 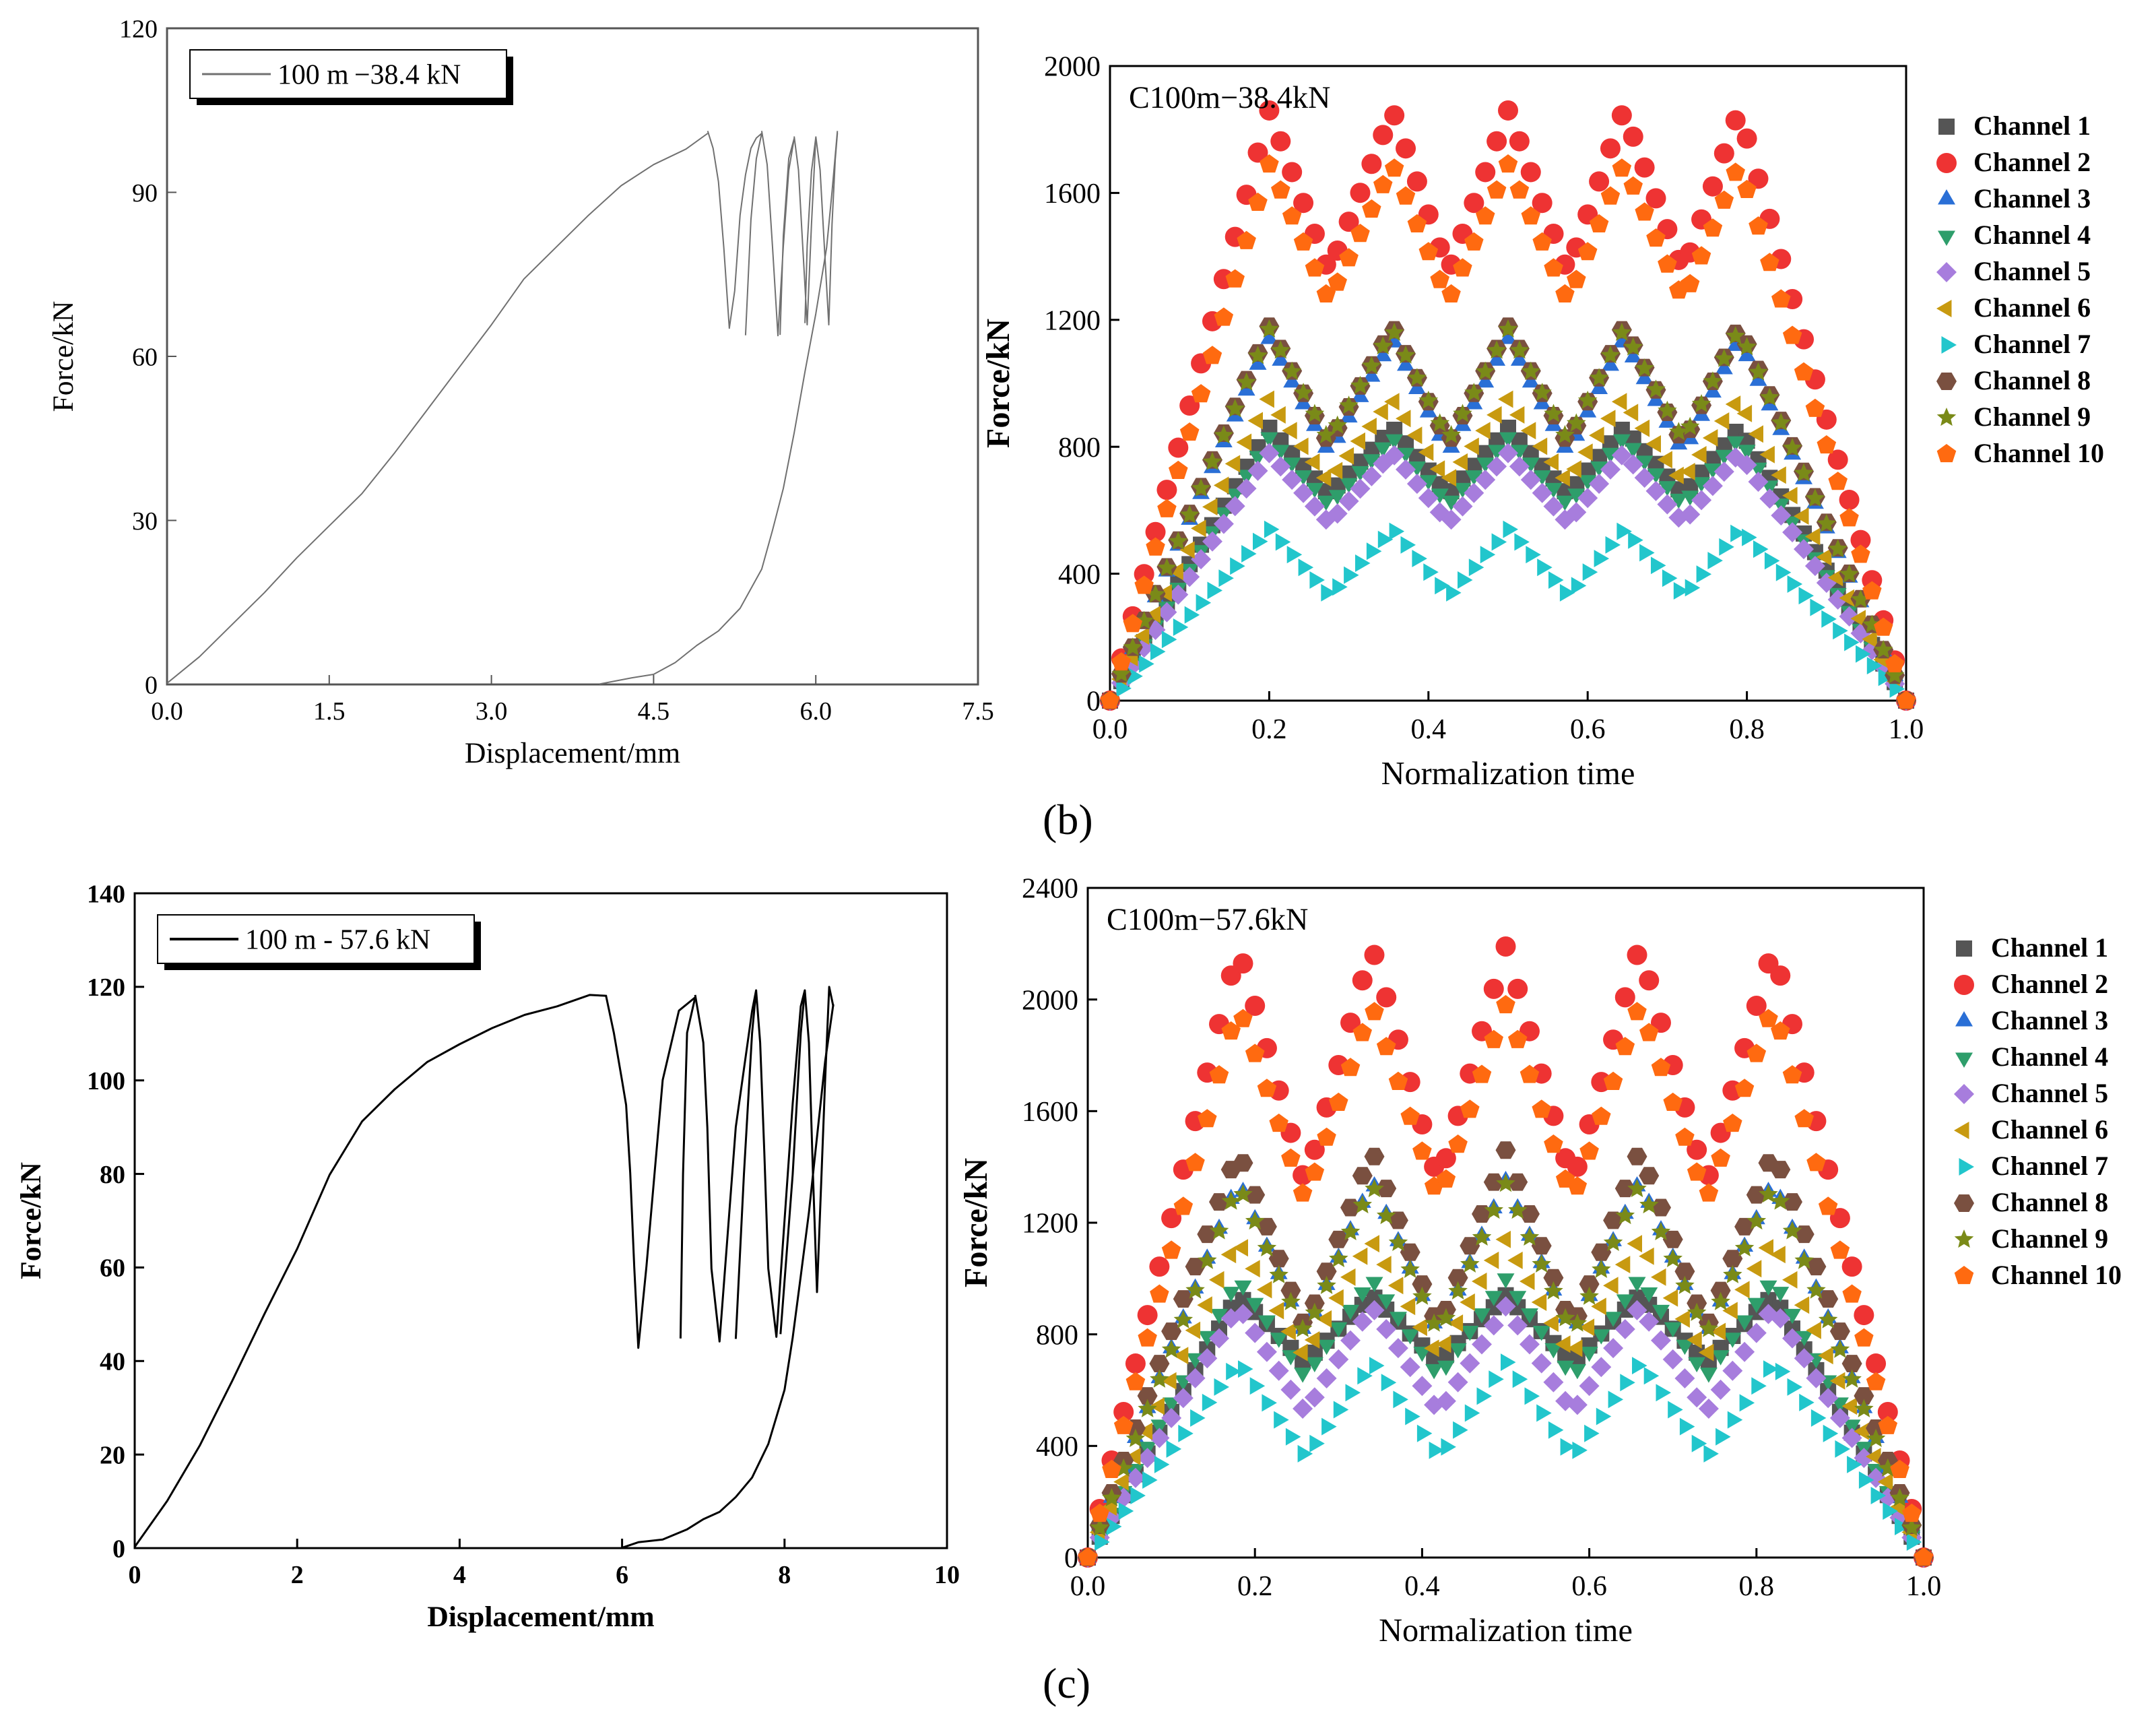 I want to click on bottom-left-ytick-label: 20, so click(x=112, y=1455).